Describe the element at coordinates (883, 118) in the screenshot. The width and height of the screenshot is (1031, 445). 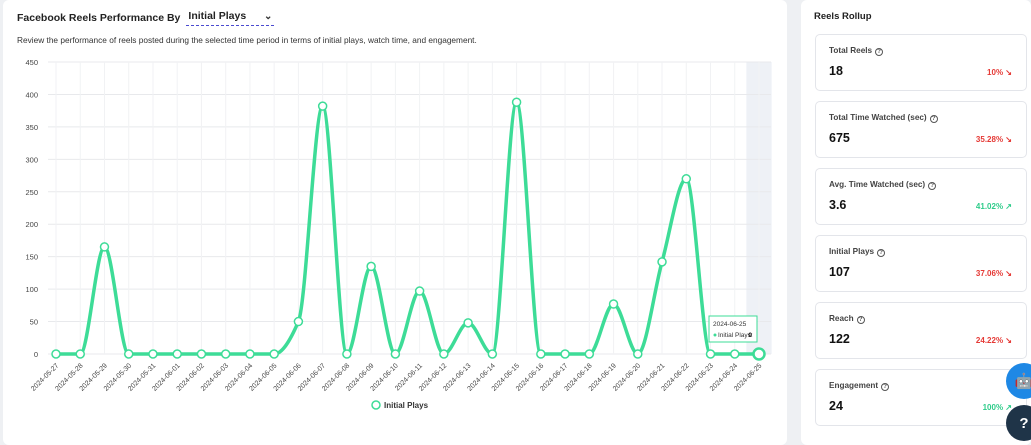
I see `kpi-label: Total Time Watched (sec)?` at that location.